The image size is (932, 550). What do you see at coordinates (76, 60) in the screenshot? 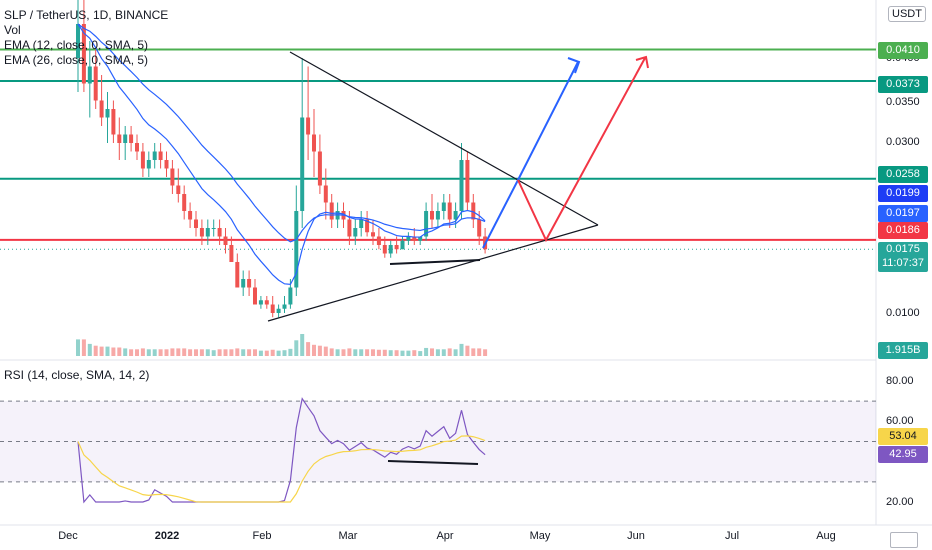
I see `ema26-label: EMA (26, close, 0, SMA, 5)` at bounding box center [76, 60].